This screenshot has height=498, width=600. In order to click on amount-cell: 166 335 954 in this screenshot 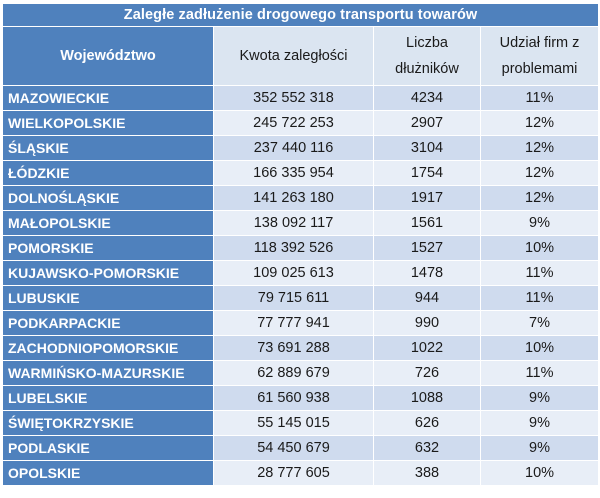, I will do `click(293, 173)`.